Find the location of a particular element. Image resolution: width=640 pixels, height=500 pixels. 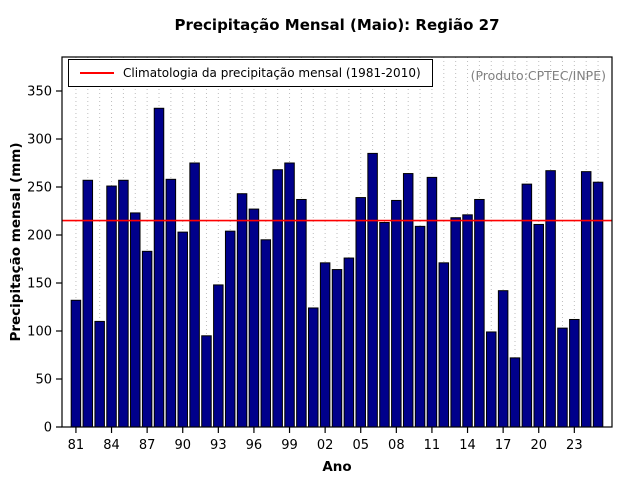

bar-2022 is located at coordinates (562, 377).